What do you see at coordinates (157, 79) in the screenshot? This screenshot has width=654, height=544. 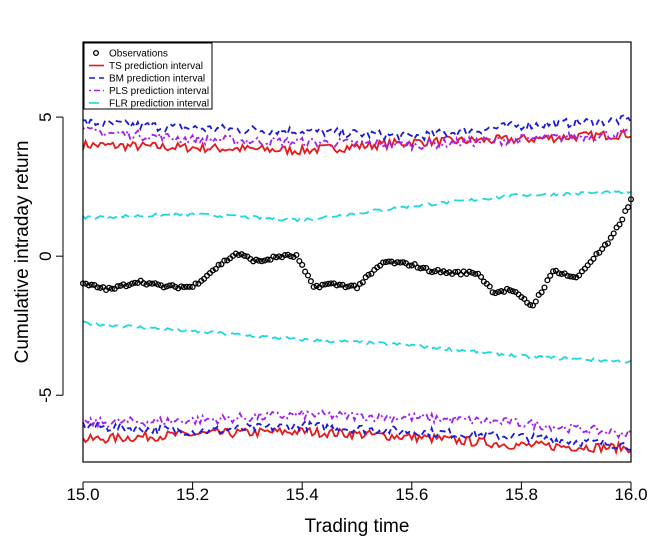 I see `legend-label: BM prediction interval` at bounding box center [157, 79].